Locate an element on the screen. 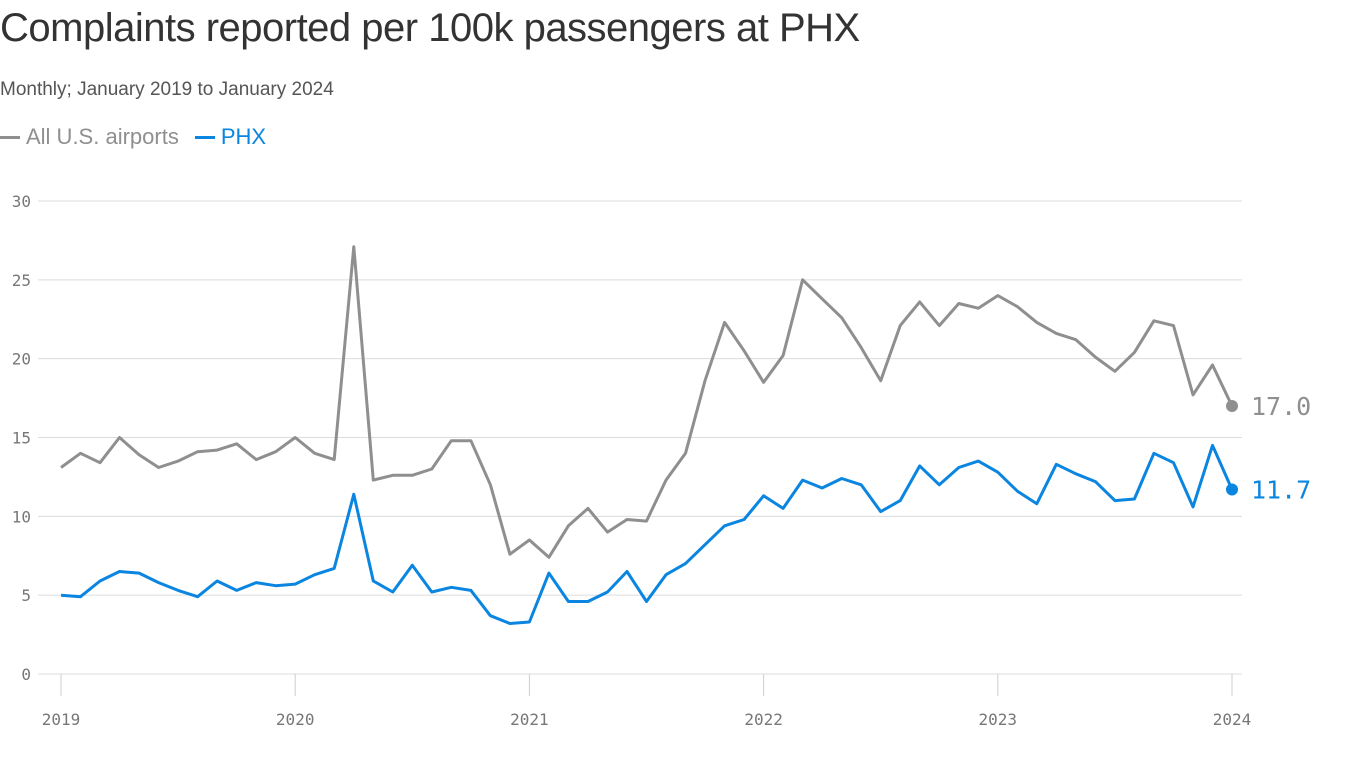 The height and width of the screenshot is (768, 1366). x-tick-label: 2022 is located at coordinates (763, 719).